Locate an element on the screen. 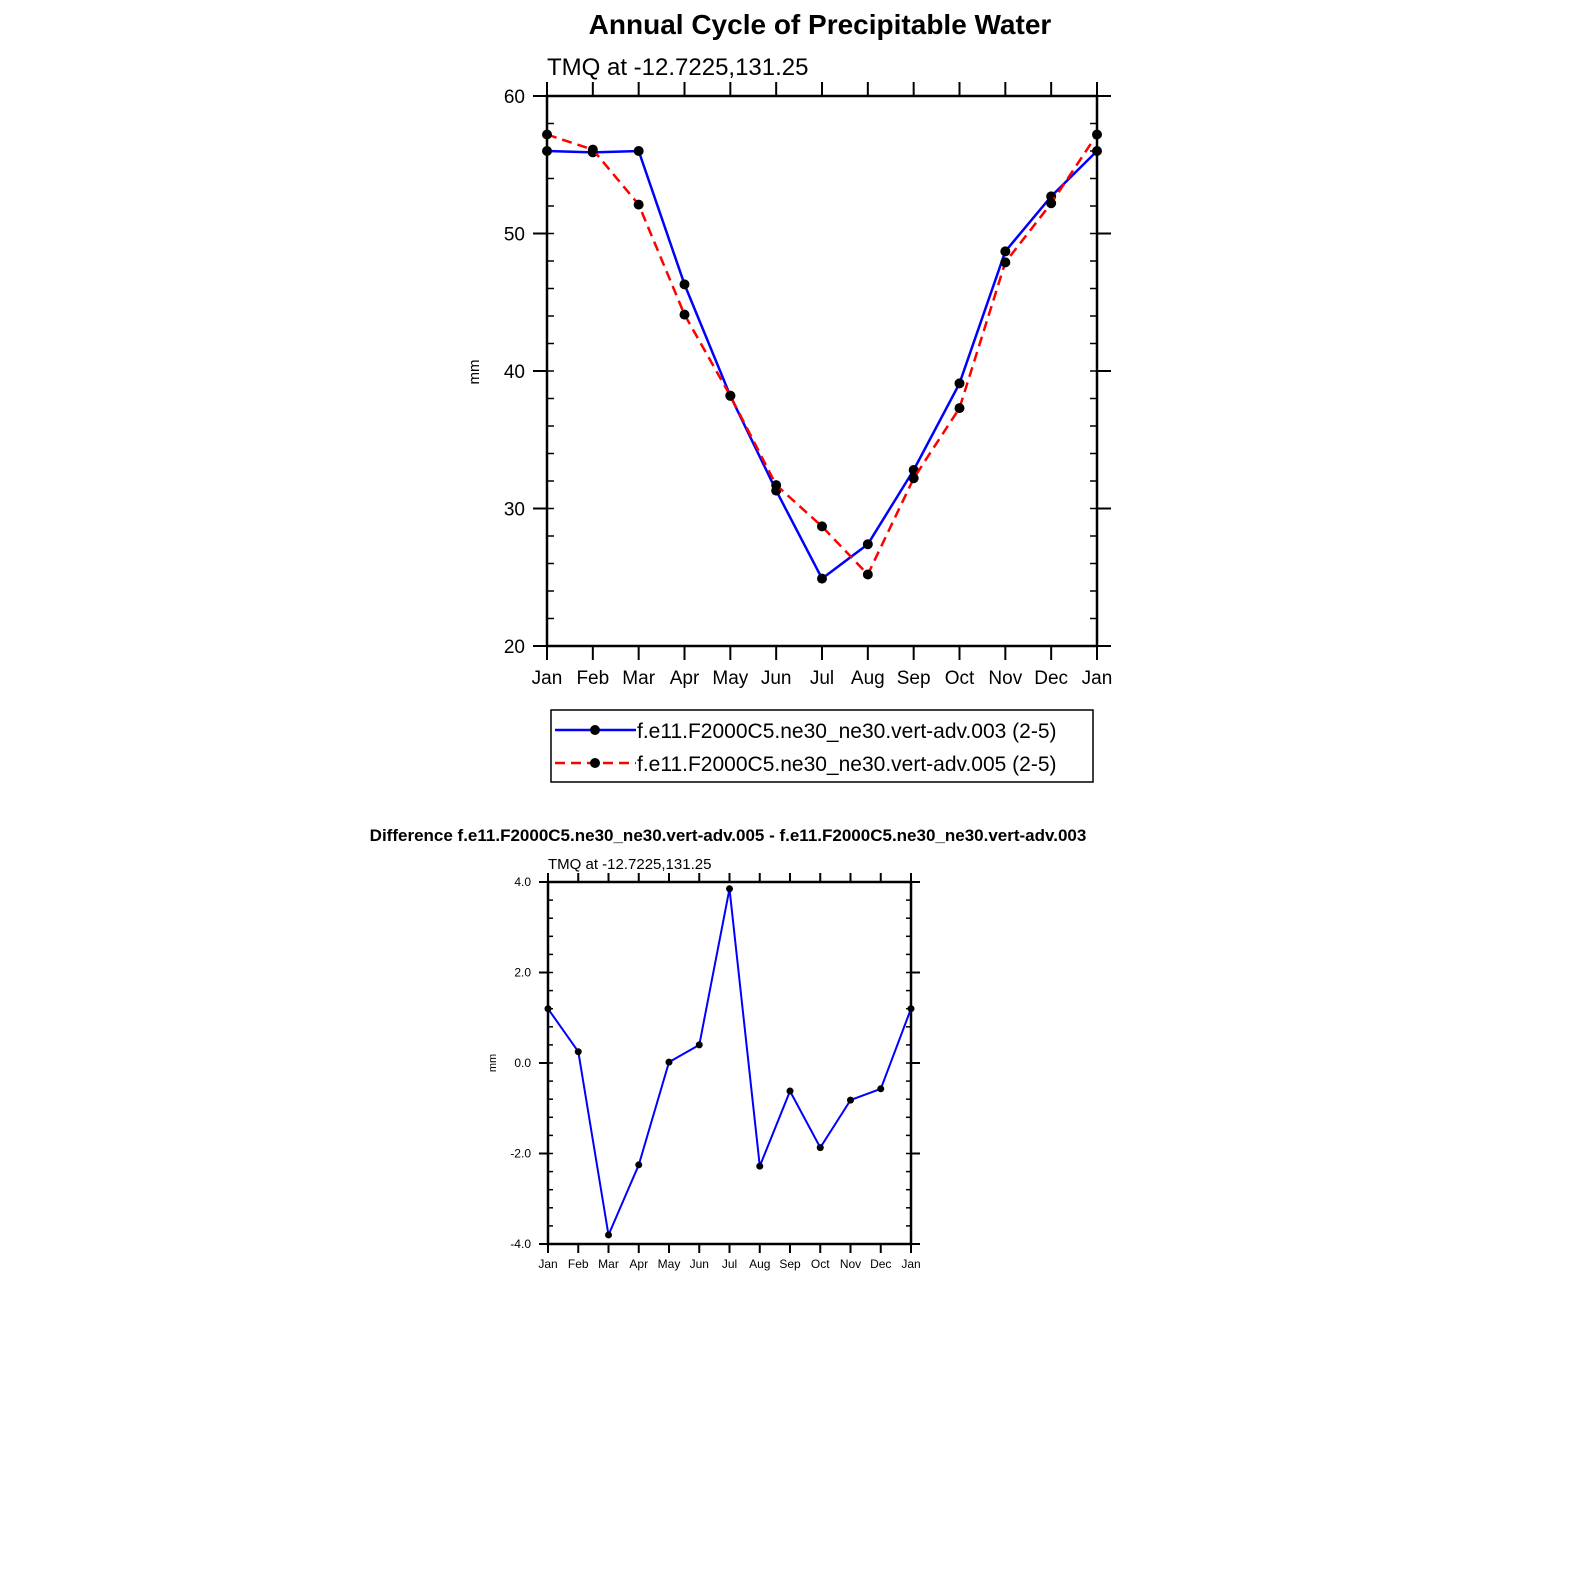 Image resolution: width=1575 pixels, height=1575 pixels. y-tick-label: 60 is located at coordinates (514, 97).